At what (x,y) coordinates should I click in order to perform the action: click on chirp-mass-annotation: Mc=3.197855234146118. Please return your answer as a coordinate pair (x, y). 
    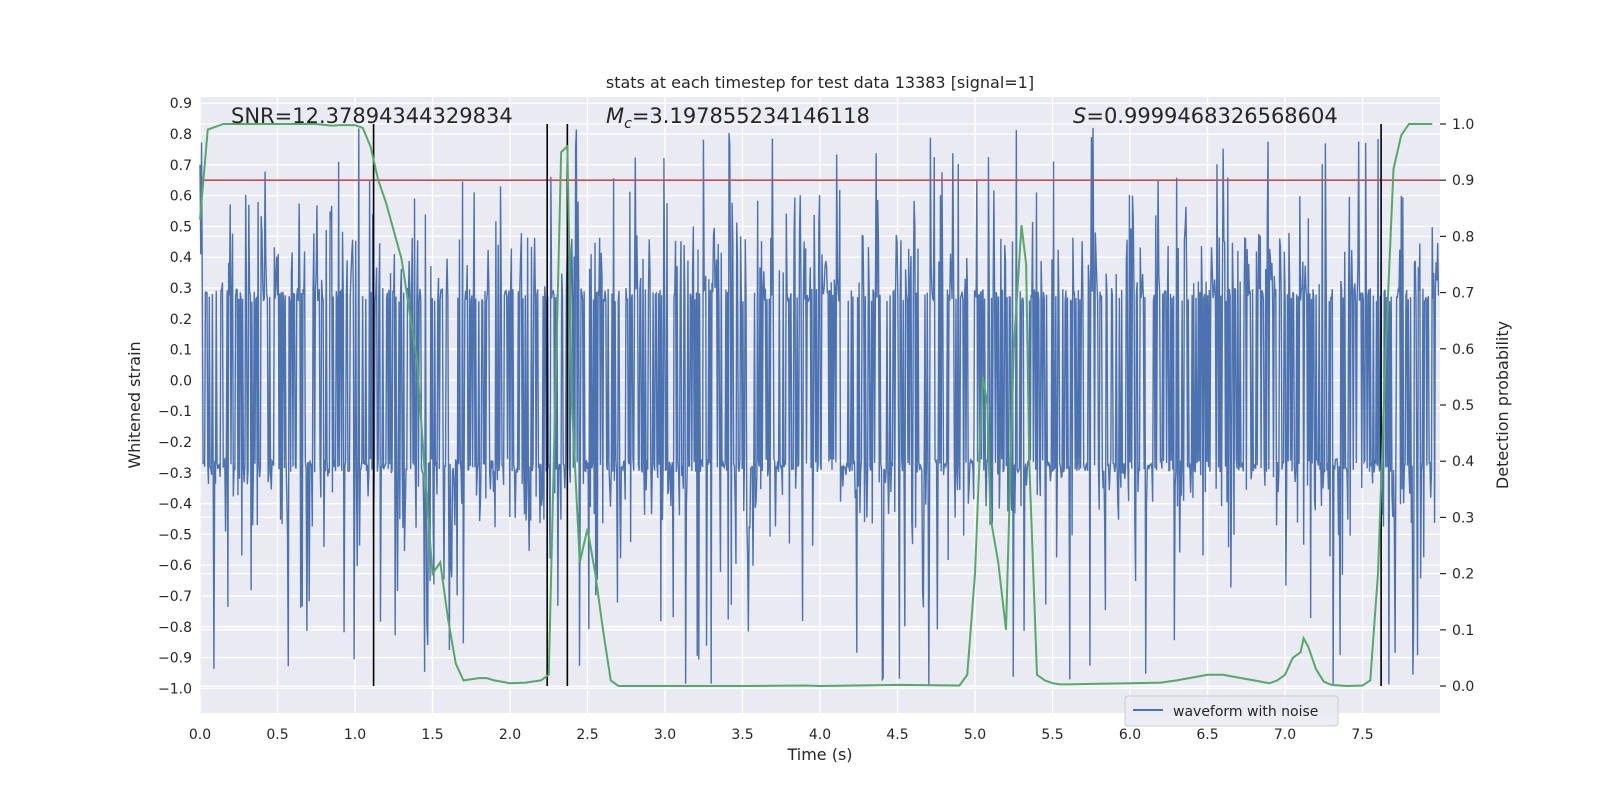
    Looking at the image, I should click on (738, 118).